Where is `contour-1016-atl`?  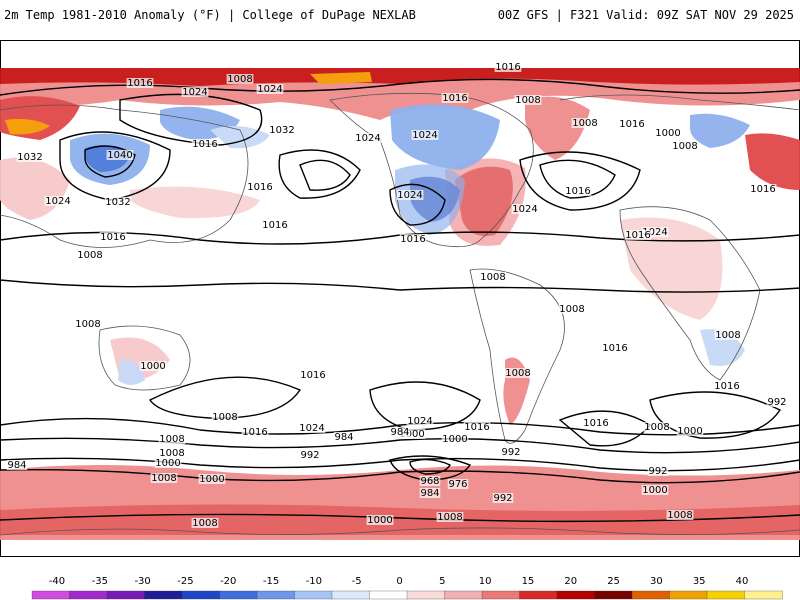 contour-1016-atl is located at coordinates (580, 181).